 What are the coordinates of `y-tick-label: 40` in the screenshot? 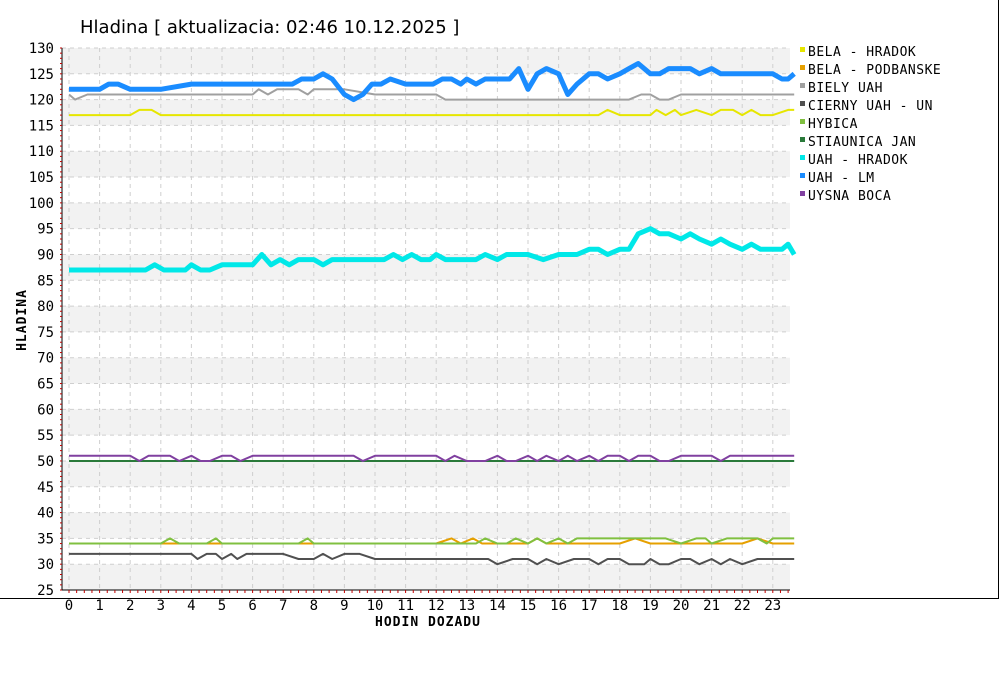 It's located at (45, 514).